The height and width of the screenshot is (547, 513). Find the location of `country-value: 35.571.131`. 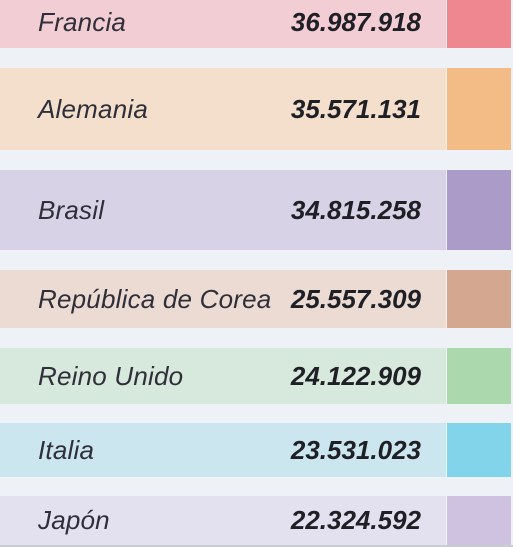

country-value: 35.571.131 is located at coordinates (355, 108).